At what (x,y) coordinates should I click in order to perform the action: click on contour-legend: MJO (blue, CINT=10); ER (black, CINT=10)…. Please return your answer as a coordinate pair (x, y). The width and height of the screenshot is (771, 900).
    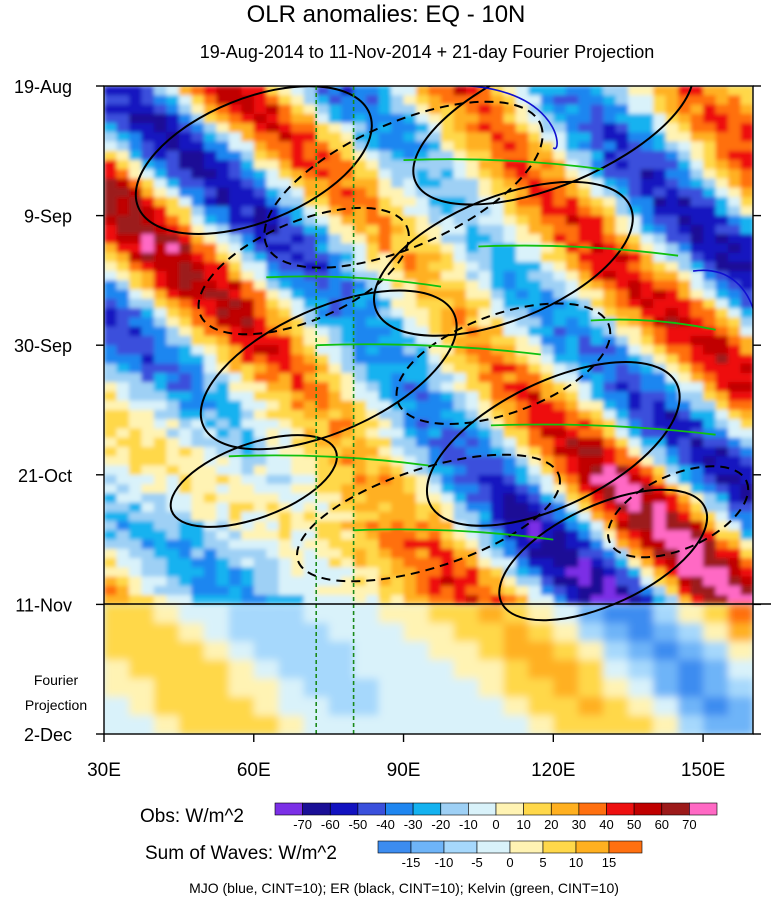
    Looking at the image, I should click on (404, 888).